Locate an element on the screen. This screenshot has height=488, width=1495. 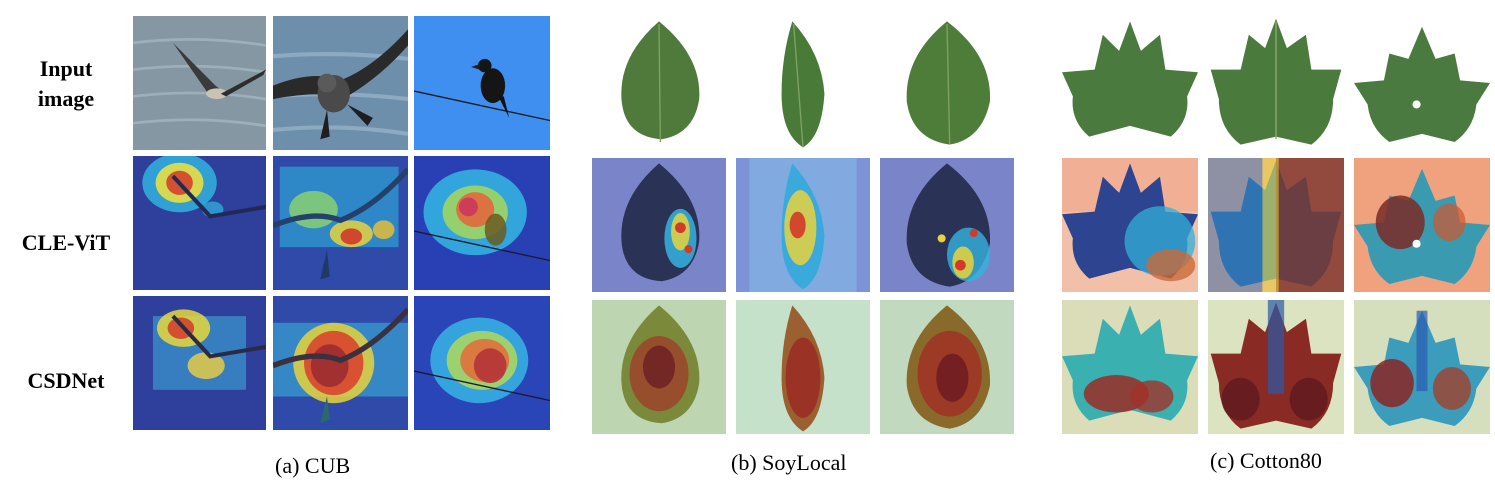
row-label-input-image: Input image is located at coordinates (66, 84).